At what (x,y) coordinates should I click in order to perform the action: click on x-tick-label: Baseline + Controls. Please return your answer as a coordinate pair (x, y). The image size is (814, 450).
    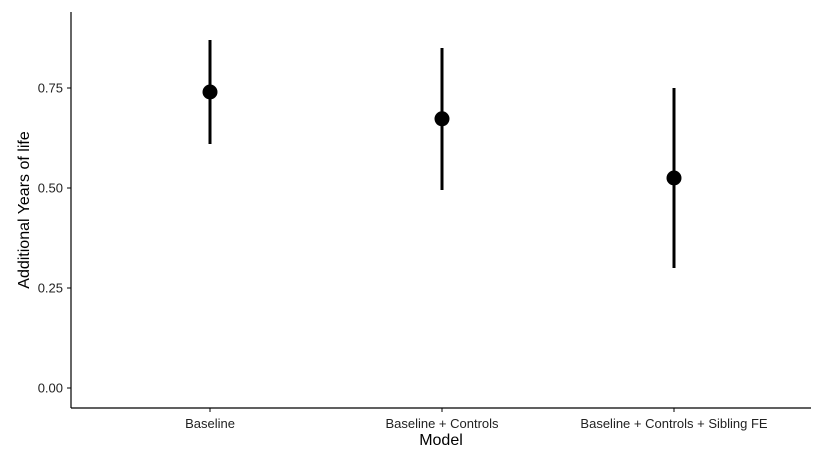
    Looking at the image, I should click on (442, 423).